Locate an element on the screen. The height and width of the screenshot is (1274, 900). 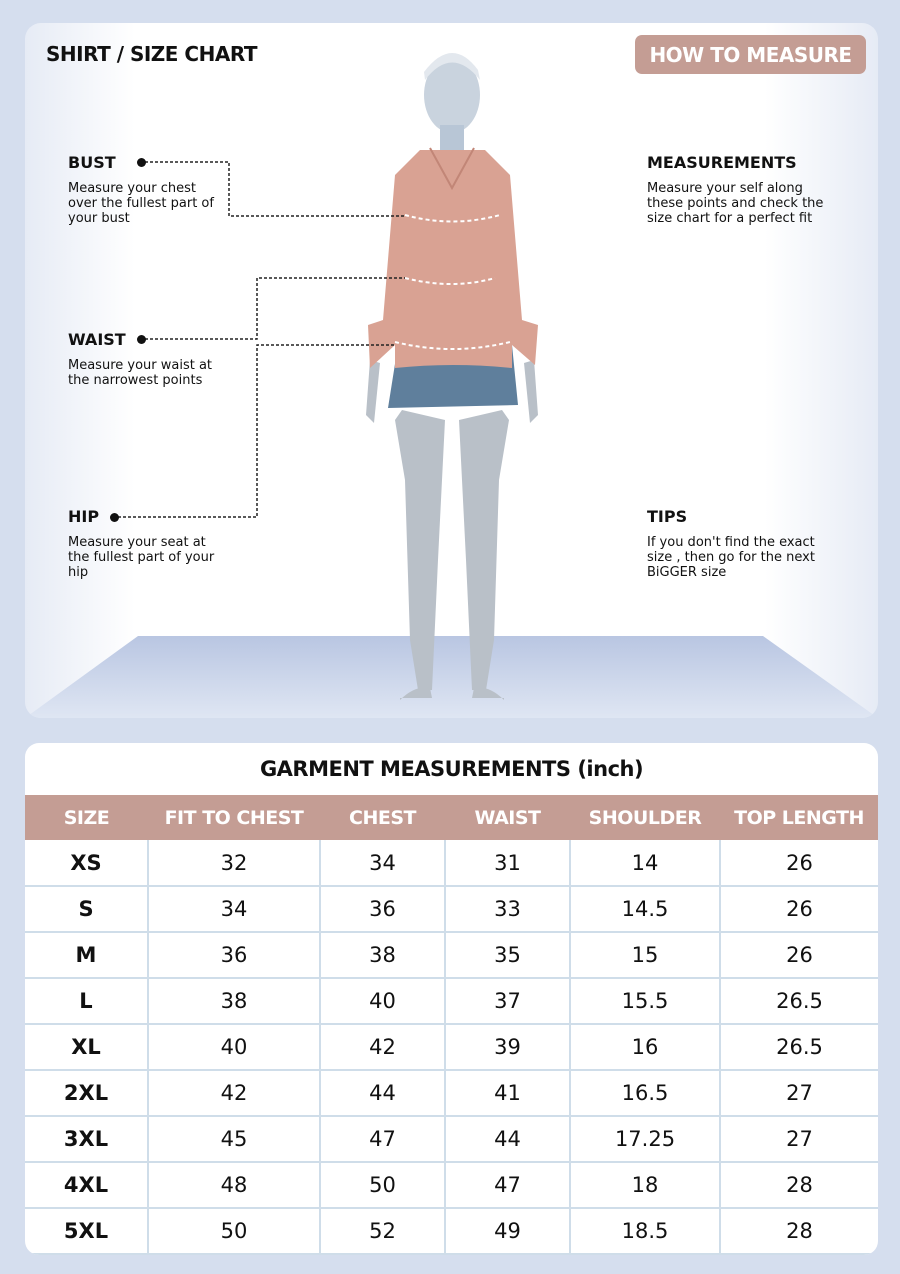
size-cell: XS is located at coordinates (87, 863).